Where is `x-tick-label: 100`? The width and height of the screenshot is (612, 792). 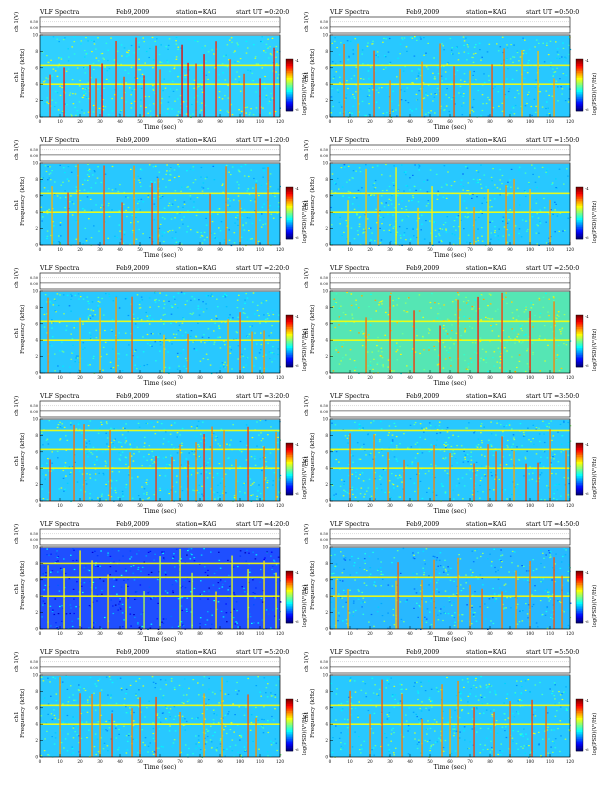 x-tick-label: 100 is located at coordinates (530, 249).